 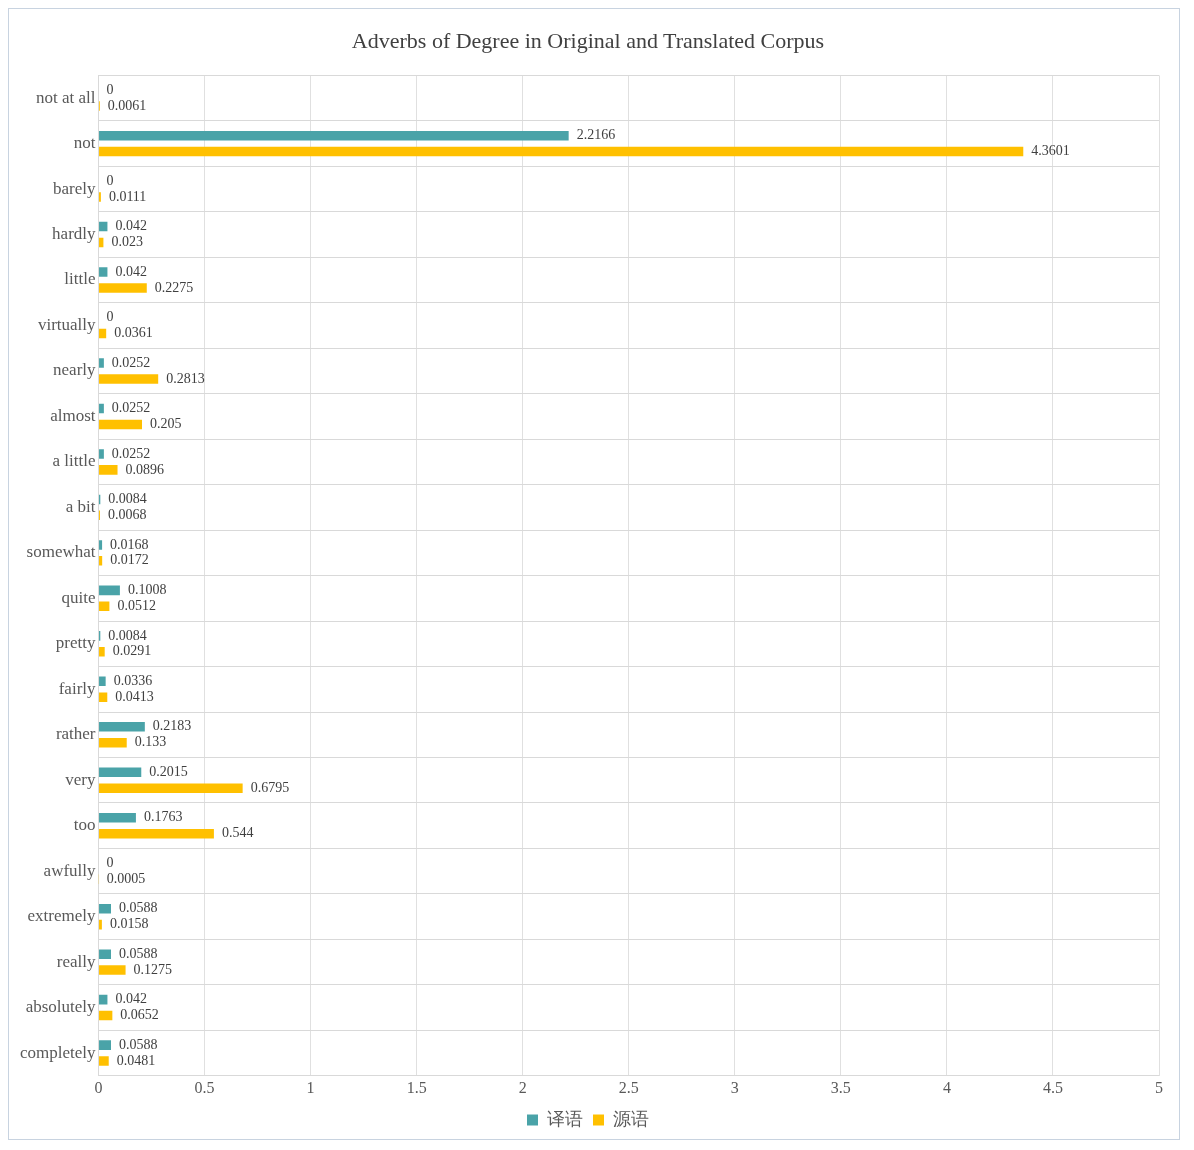 I want to click on data-label: 2.2166, so click(x=596, y=135).